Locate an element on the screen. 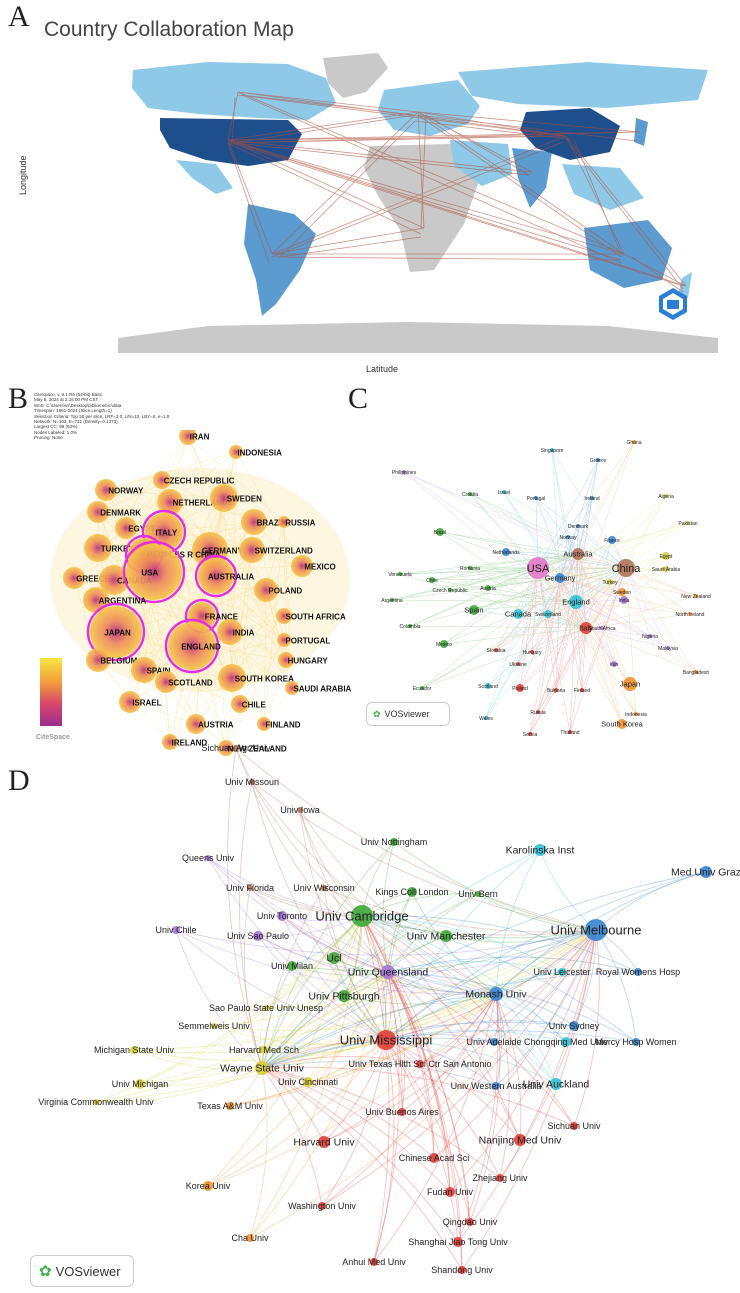 The image size is (740, 1293). citespace-node-spain: SPAIN is located at coordinates (151, 670).